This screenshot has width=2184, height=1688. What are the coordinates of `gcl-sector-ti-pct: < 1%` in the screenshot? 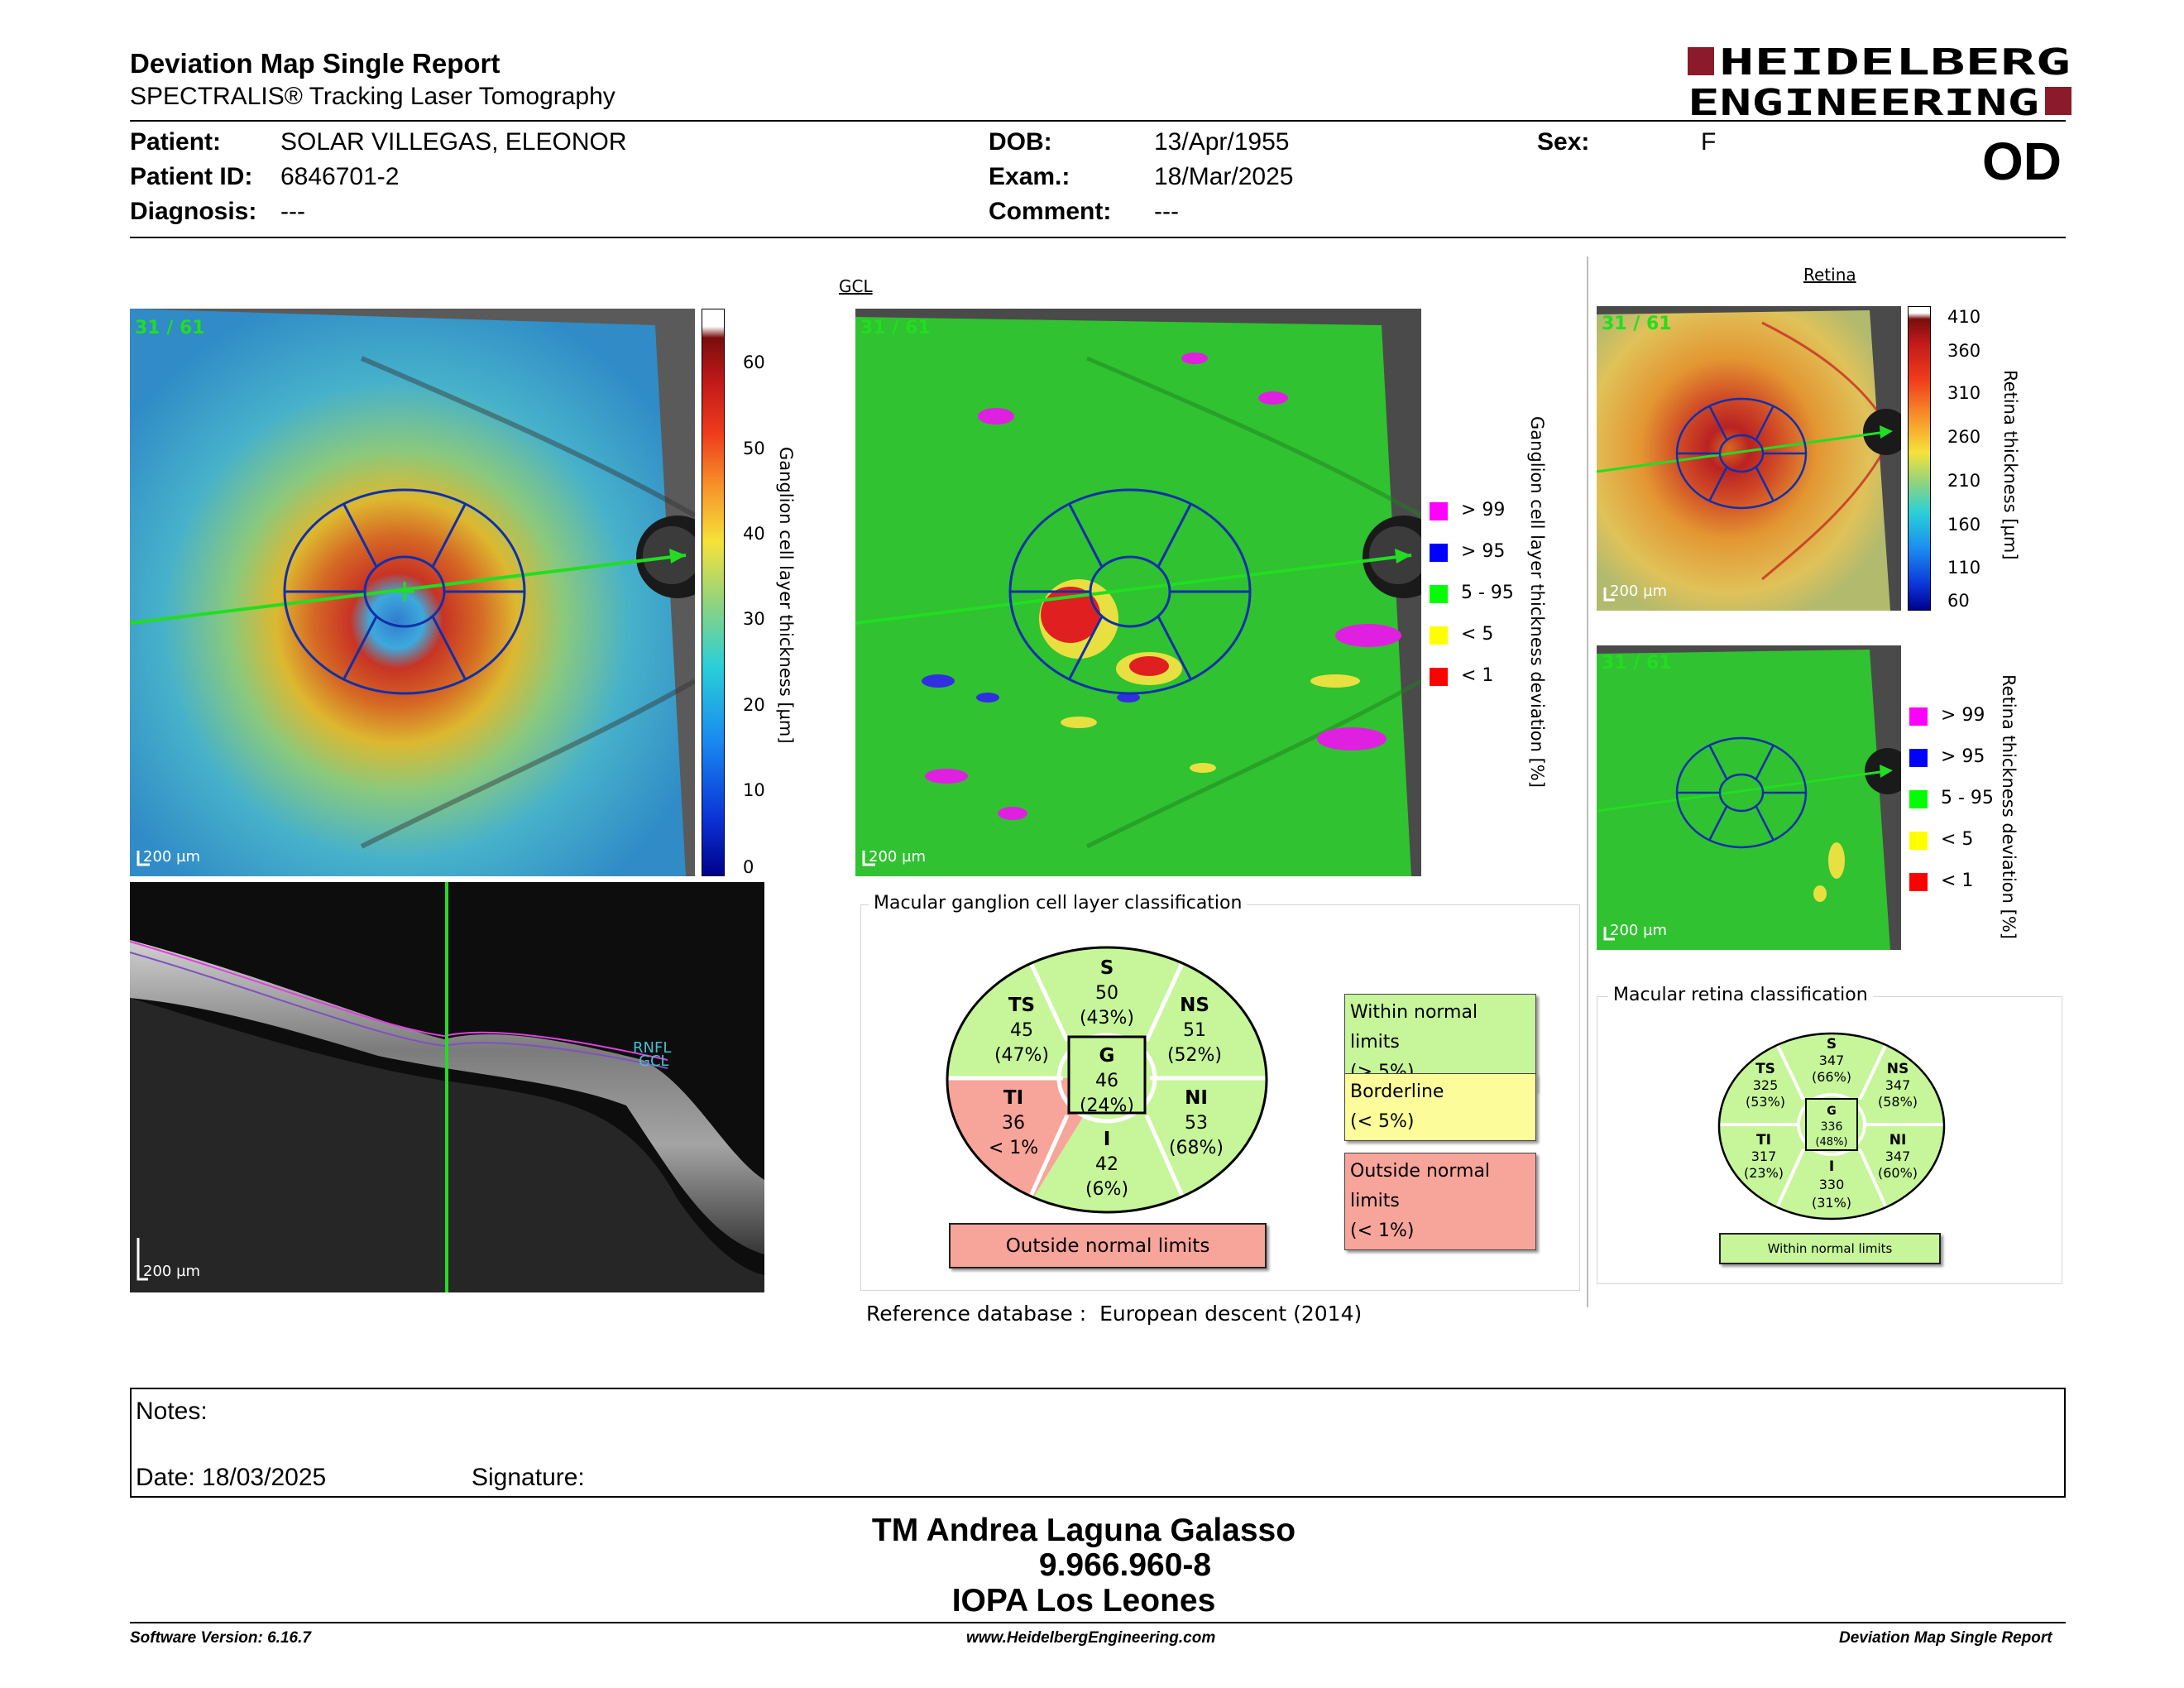 It's located at (1013, 1148).